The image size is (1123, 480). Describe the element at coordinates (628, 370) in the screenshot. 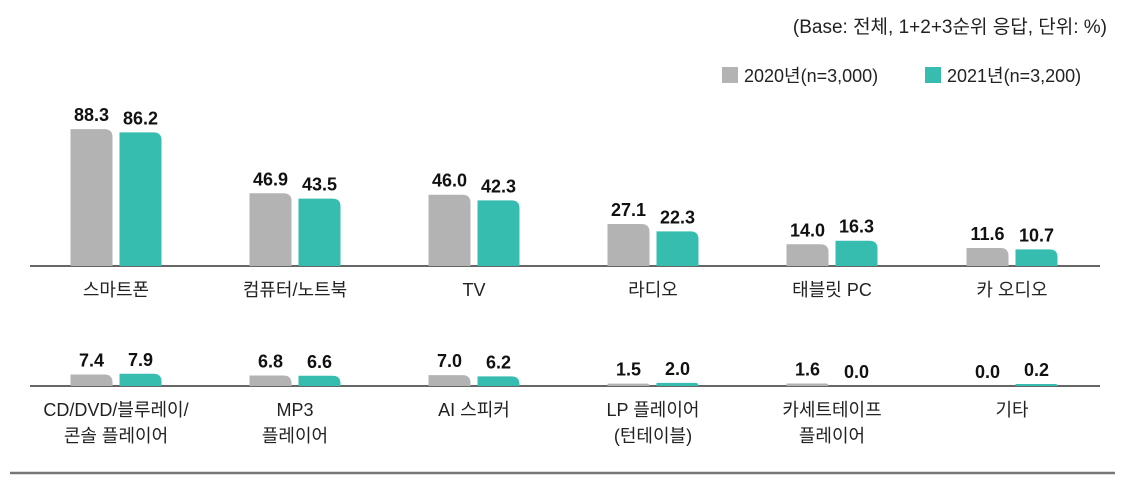

I see `data-label-2020: 1.5` at that location.